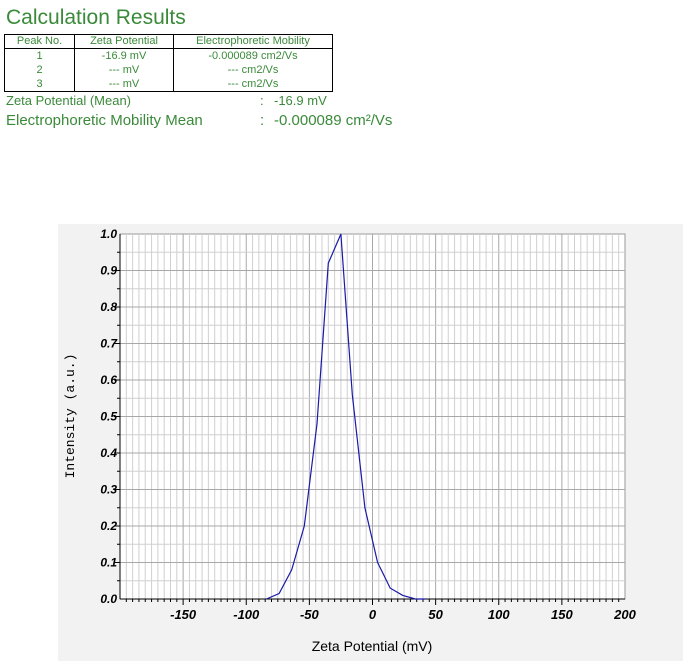  I want to click on y-tick-label: 0.5, so click(108, 417).